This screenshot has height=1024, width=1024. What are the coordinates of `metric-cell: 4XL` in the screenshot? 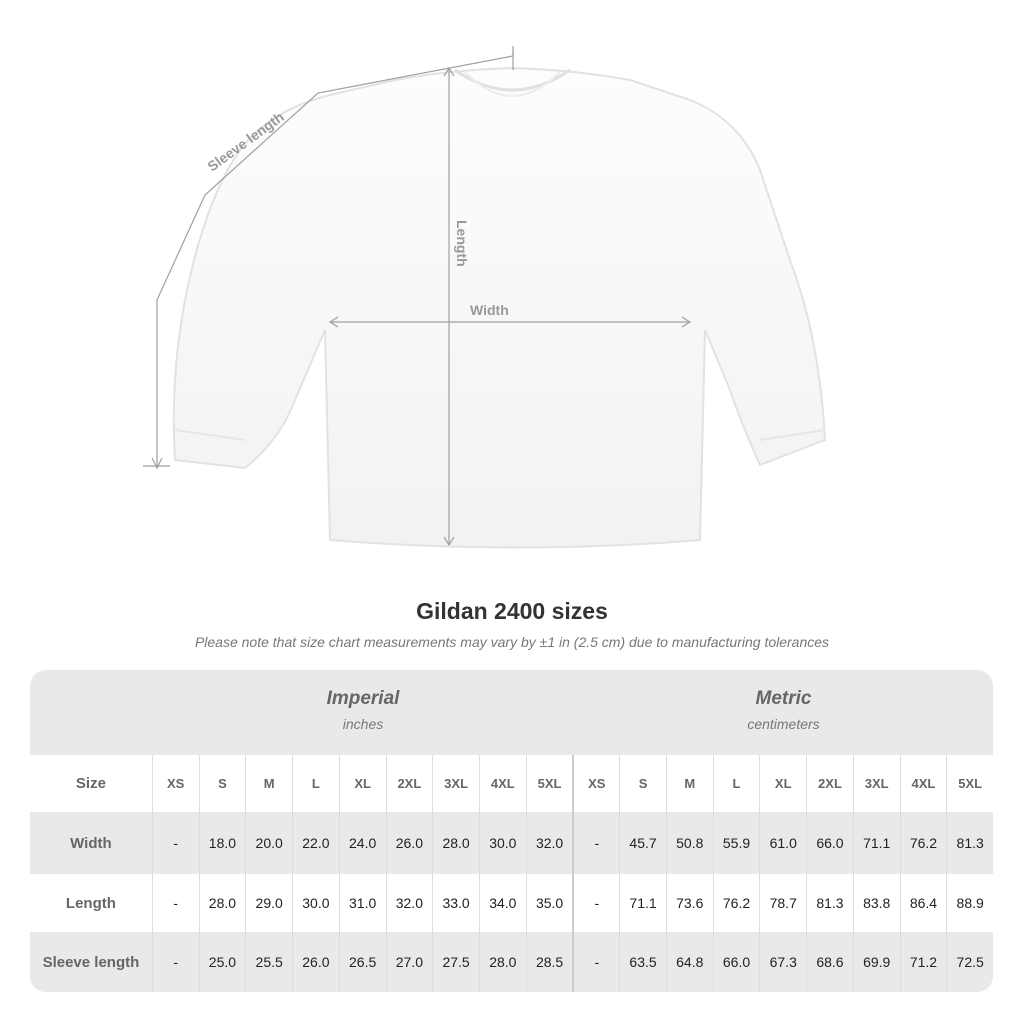 It's located at (923, 783).